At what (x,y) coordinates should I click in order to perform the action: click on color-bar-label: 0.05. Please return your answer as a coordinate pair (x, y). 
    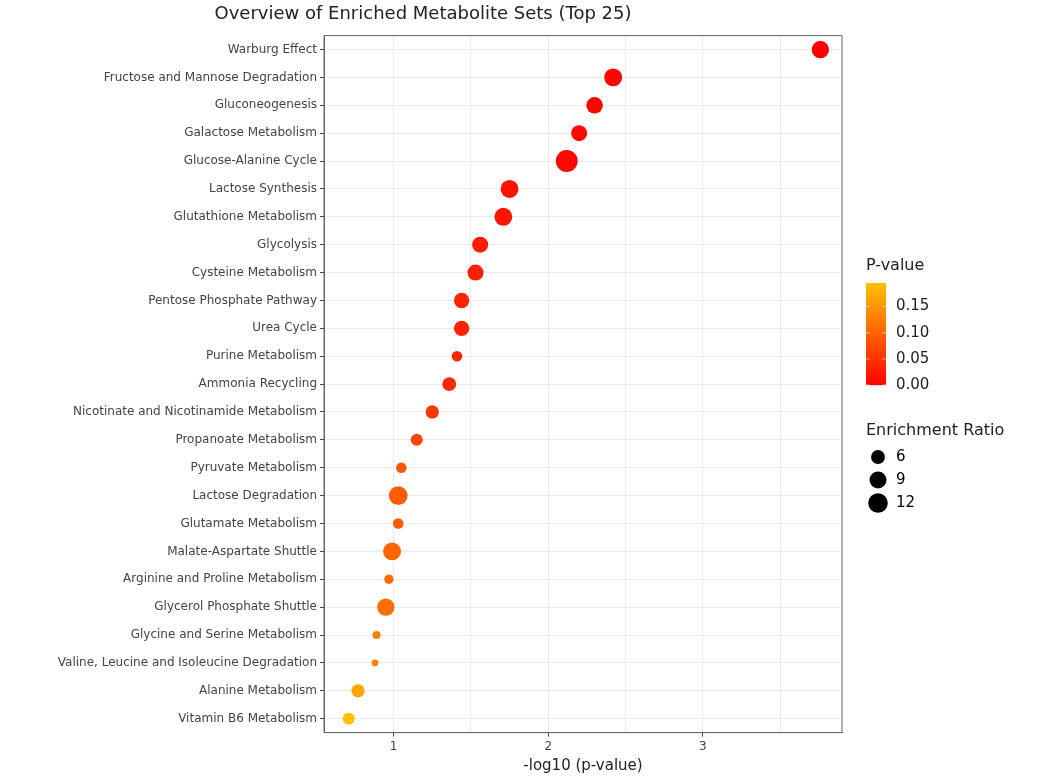
    Looking at the image, I should click on (913, 357).